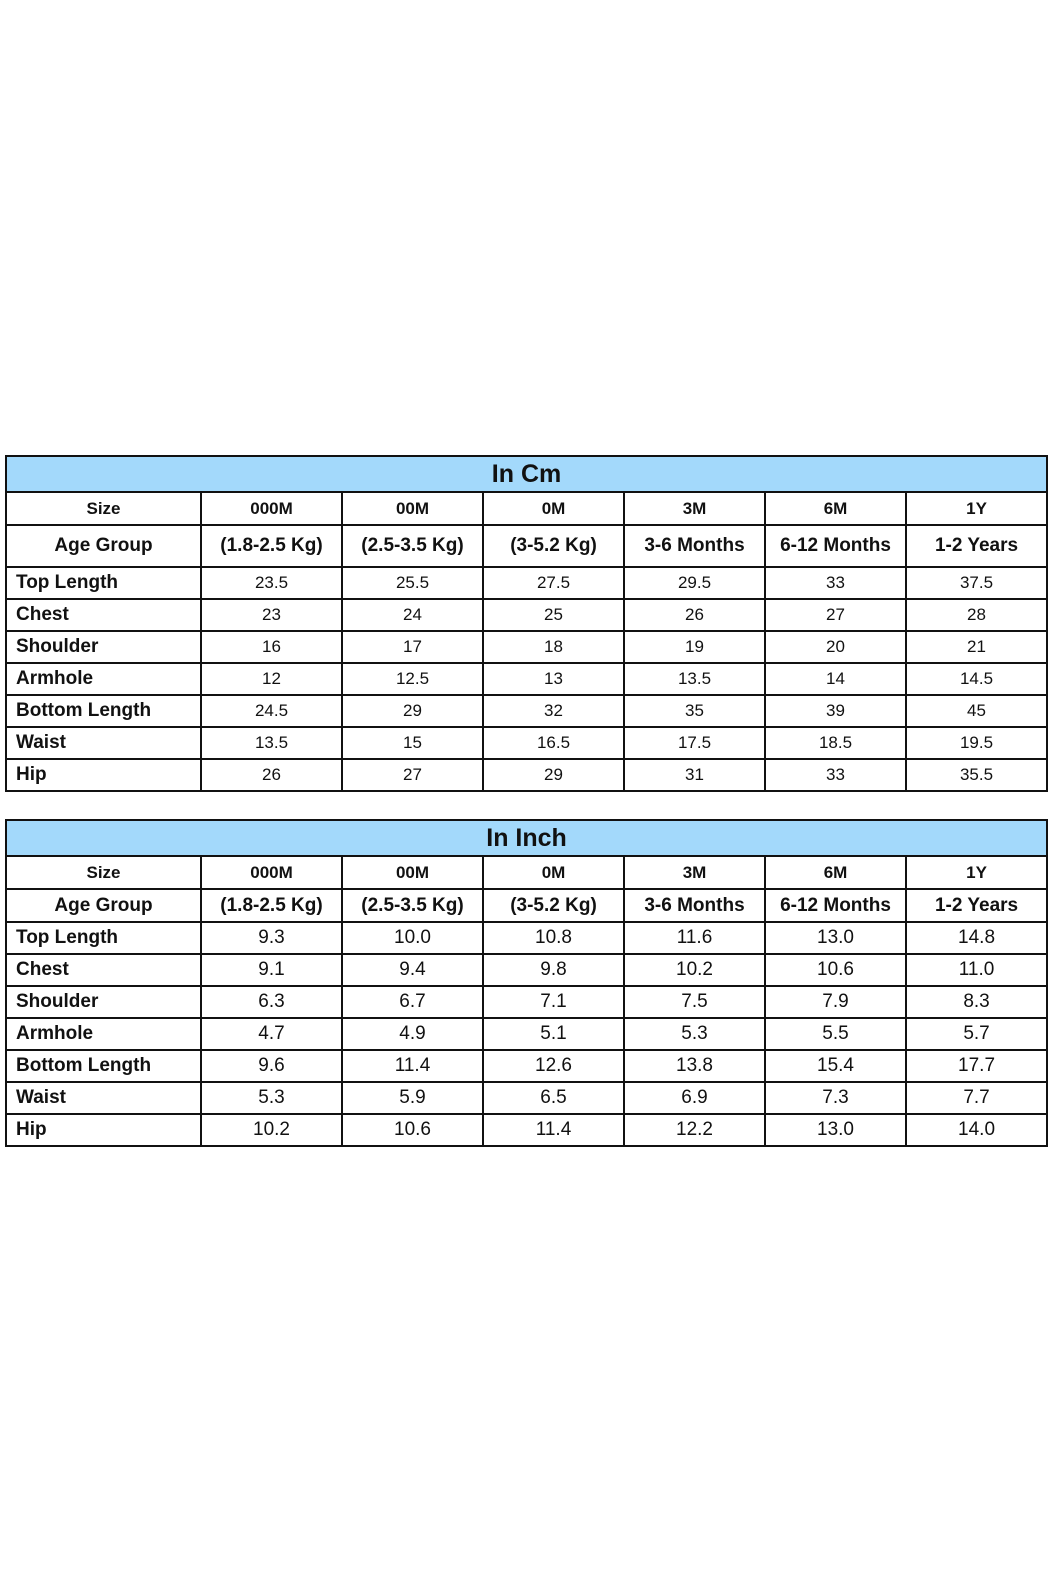  I want to click on measurement-value: 18.5, so click(835, 743).